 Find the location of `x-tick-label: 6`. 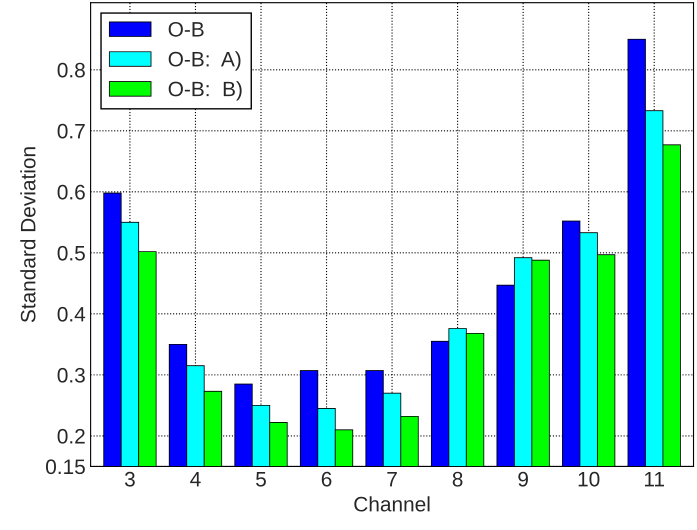

x-tick-label: 6 is located at coordinates (327, 479).